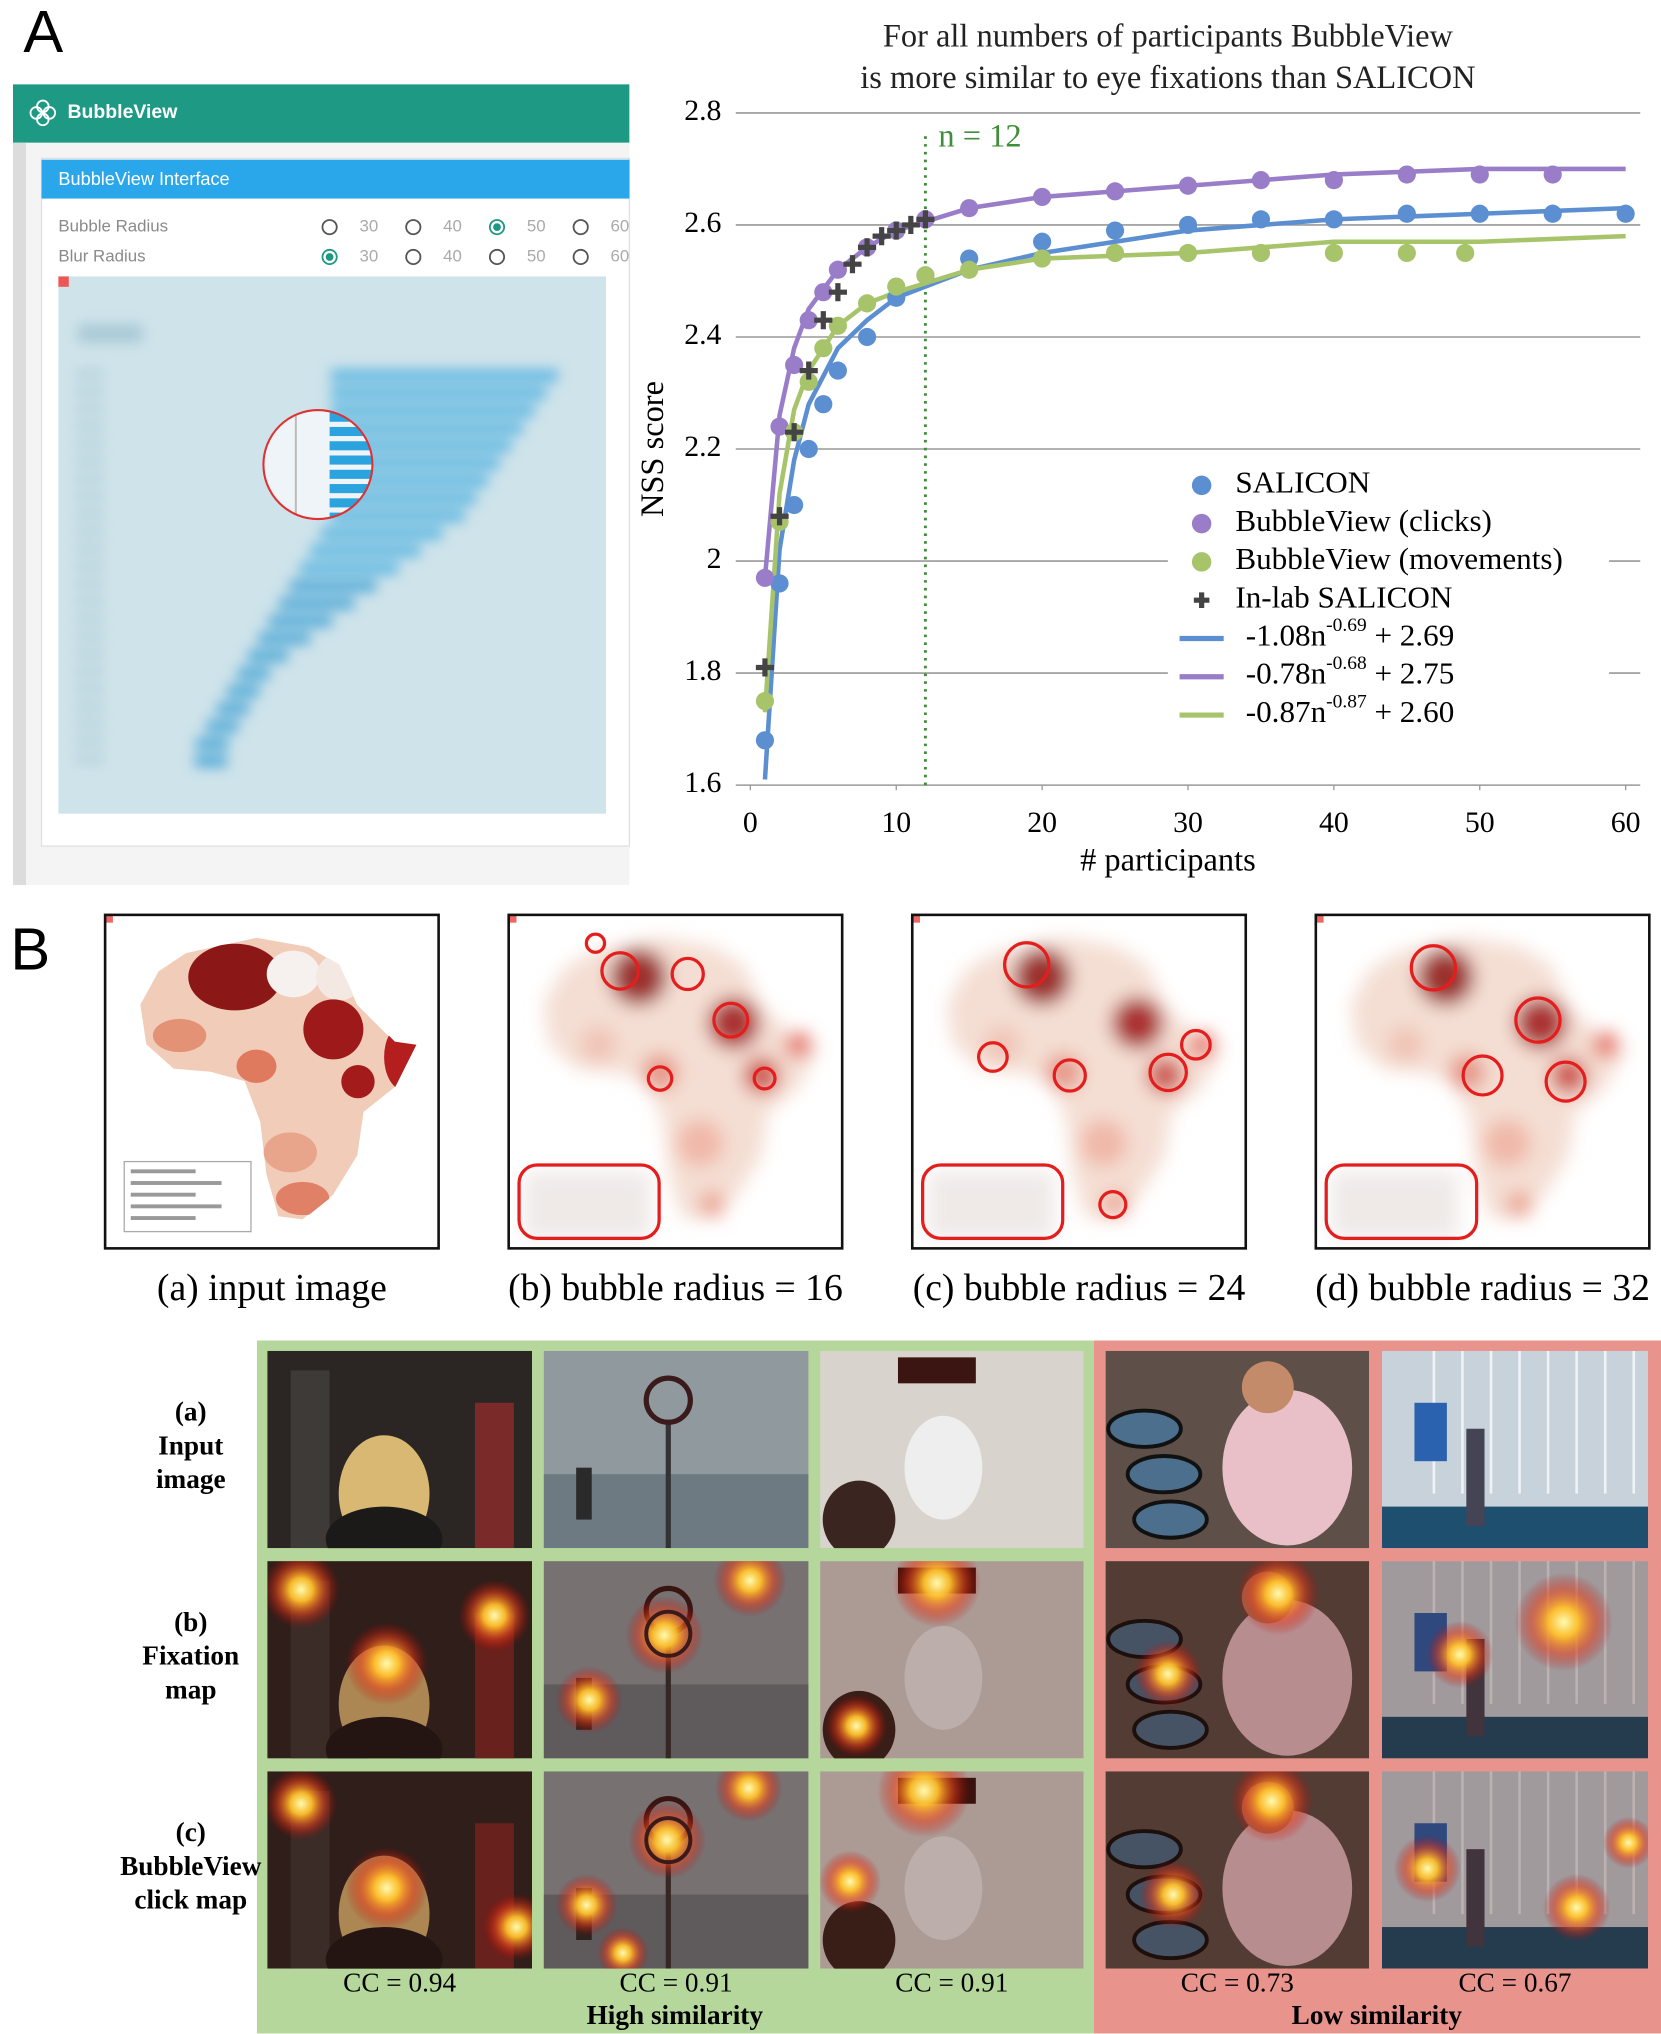 This screenshot has height=2034, width=1661. I want to click on x-axis-label: # participants, so click(1168, 860).